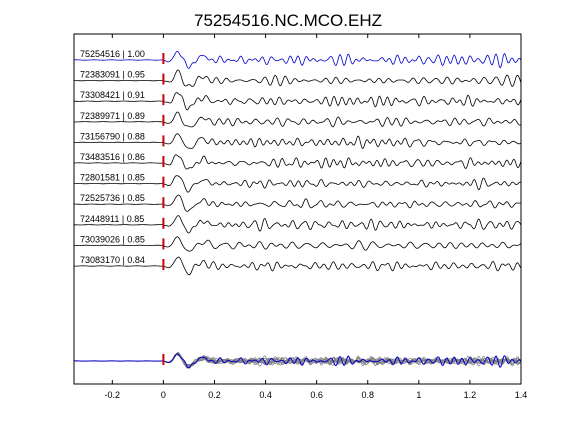 This screenshot has height=432, width=576. Describe the element at coordinates (316, 395) in the screenshot. I see `x-tick-label: 0.6` at that location.